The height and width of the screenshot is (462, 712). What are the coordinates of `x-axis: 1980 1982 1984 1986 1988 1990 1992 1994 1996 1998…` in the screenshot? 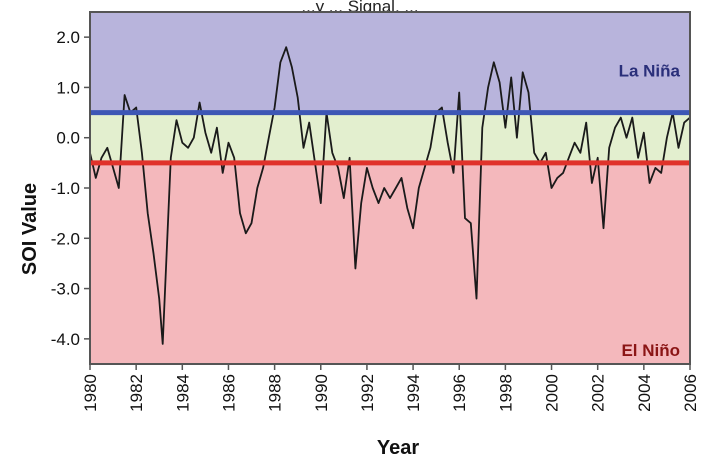 It's located at (390, 388).